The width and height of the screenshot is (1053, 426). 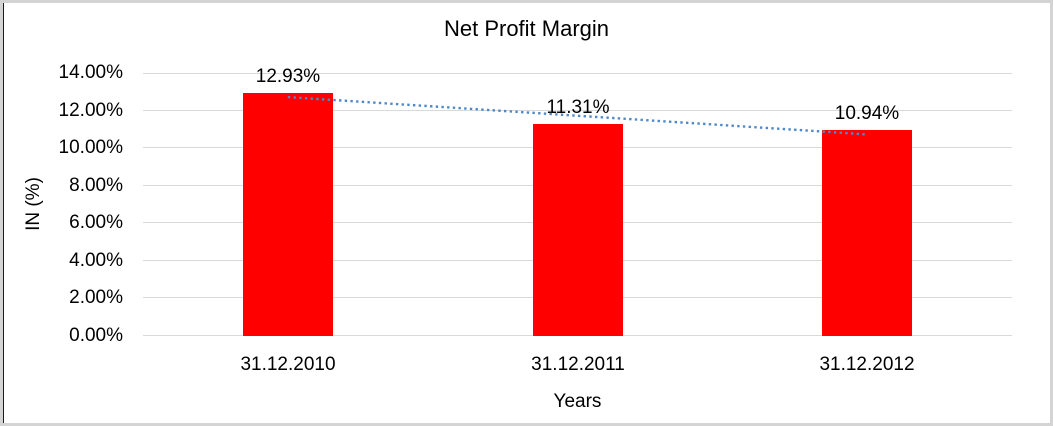 I want to click on x-axis-title: Years, so click(x=577, y=401).